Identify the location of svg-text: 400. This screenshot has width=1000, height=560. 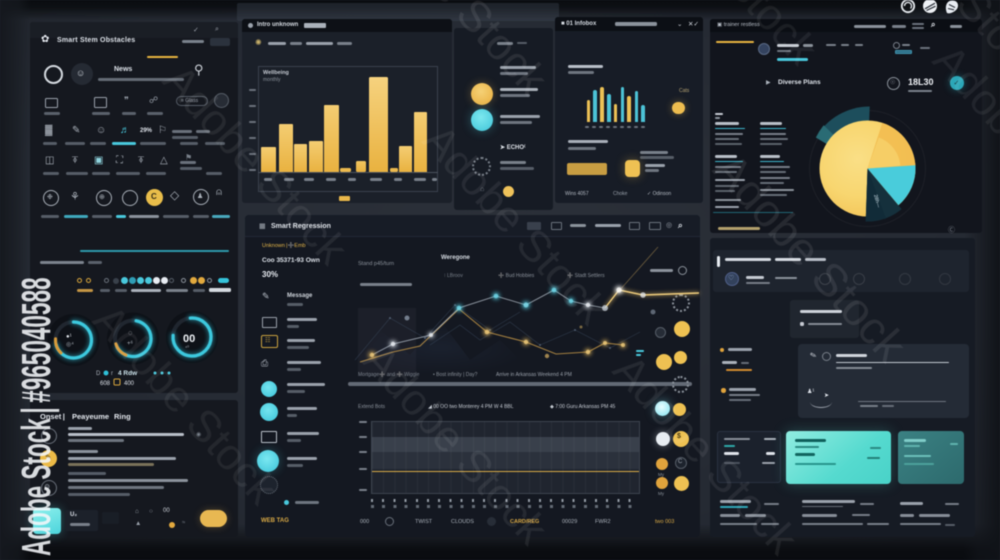
(129, 384).